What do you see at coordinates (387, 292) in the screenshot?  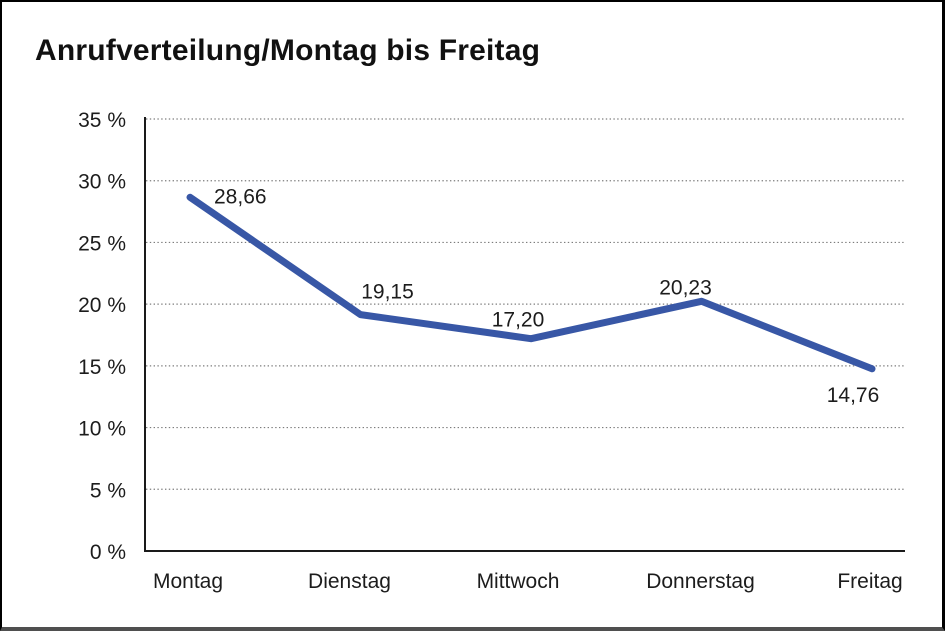 I see `data-point-label: 19,15` at bounding box center [387, 292].